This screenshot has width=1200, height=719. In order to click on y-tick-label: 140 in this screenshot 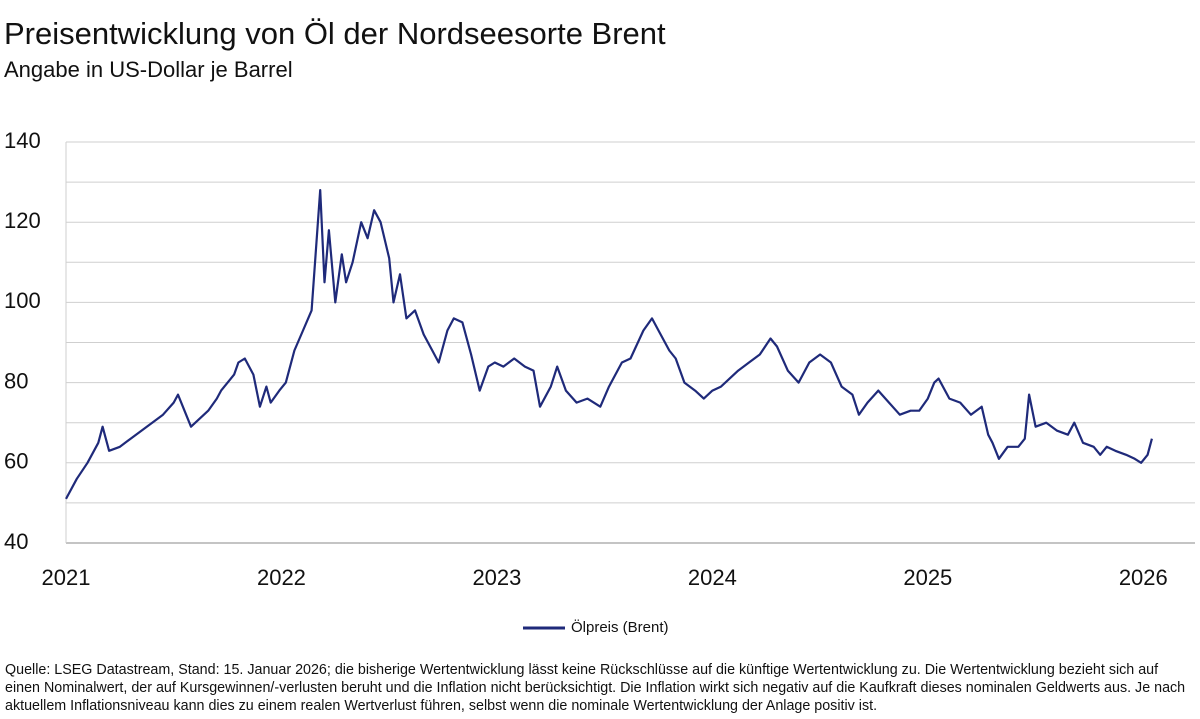, I will do `click(22, 140)`.